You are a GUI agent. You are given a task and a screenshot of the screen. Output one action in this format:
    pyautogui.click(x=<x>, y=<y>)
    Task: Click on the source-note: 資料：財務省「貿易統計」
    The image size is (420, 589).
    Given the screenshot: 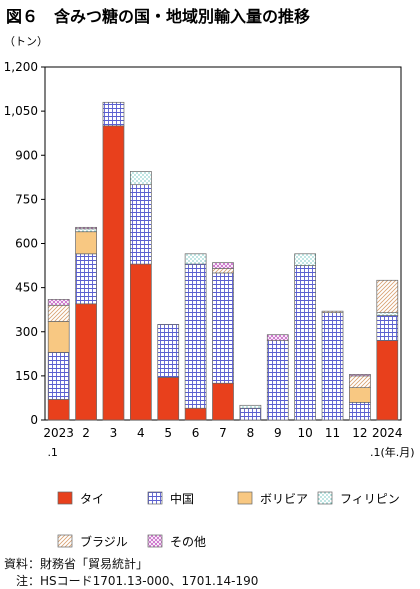 What is the action you would take?
    pyautogui.click(x=76, y=564)
    